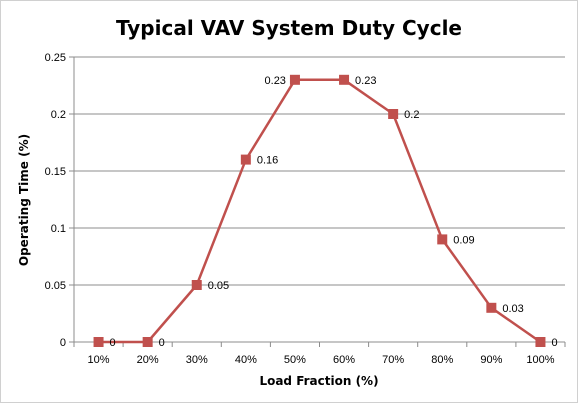 This screenshot has width=578, height=403. I want to click on x-tick-label: 60%, so click(344, 360).